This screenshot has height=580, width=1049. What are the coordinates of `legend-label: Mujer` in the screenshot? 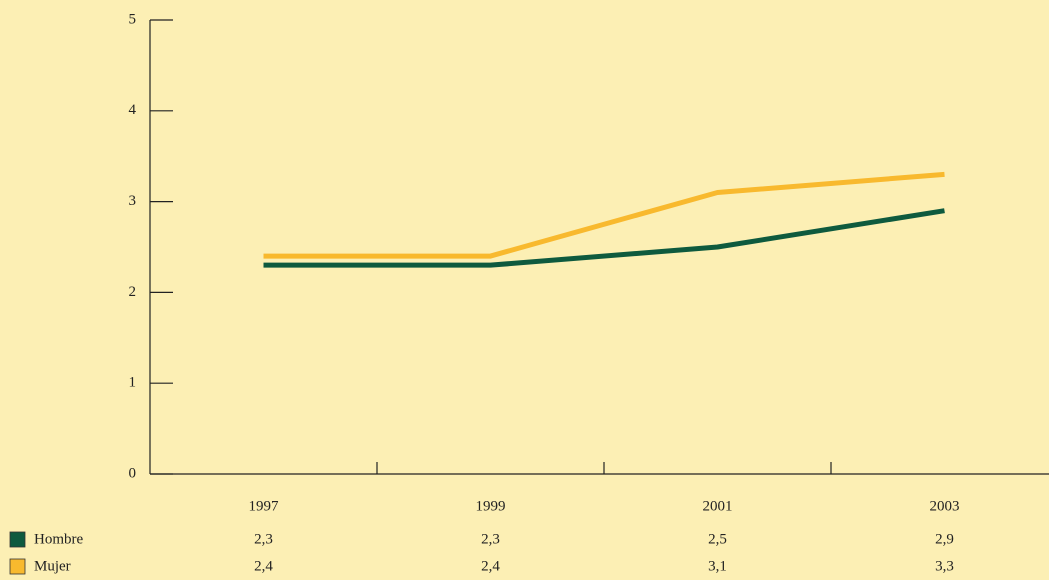 It's located at (52, 566).